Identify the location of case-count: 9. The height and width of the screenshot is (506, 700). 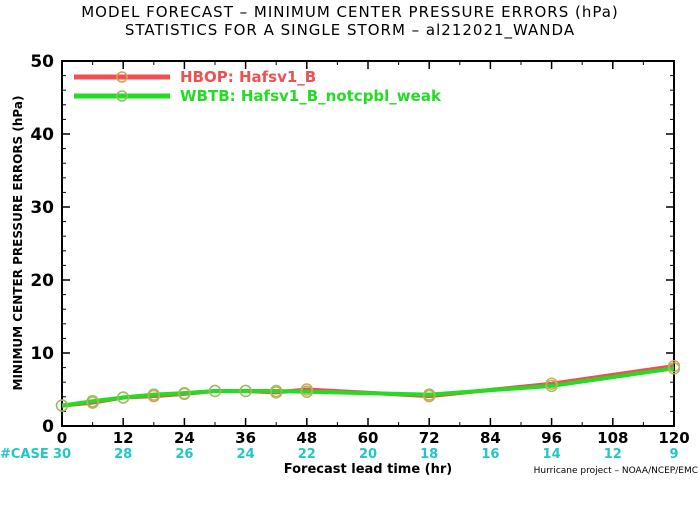
(673, 454).